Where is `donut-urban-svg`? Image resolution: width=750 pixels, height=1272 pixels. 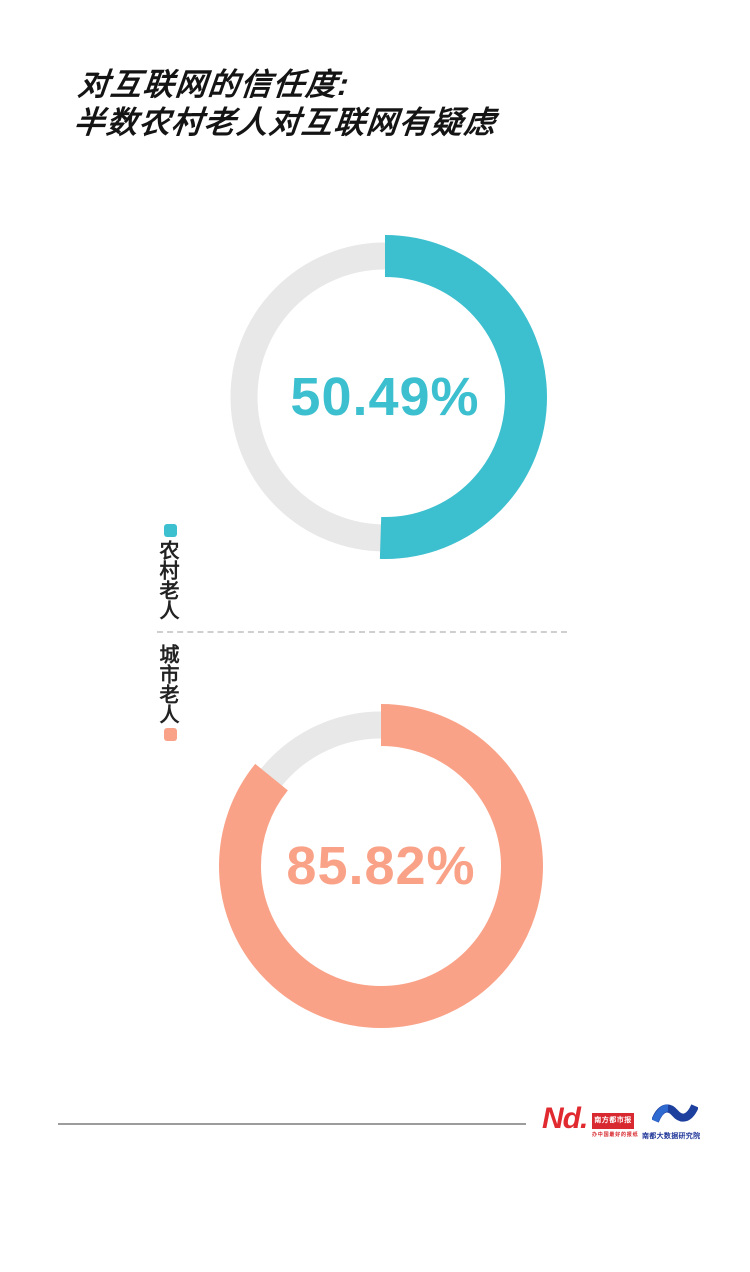 donut-urban-svg is located at coordinates (381, 866).